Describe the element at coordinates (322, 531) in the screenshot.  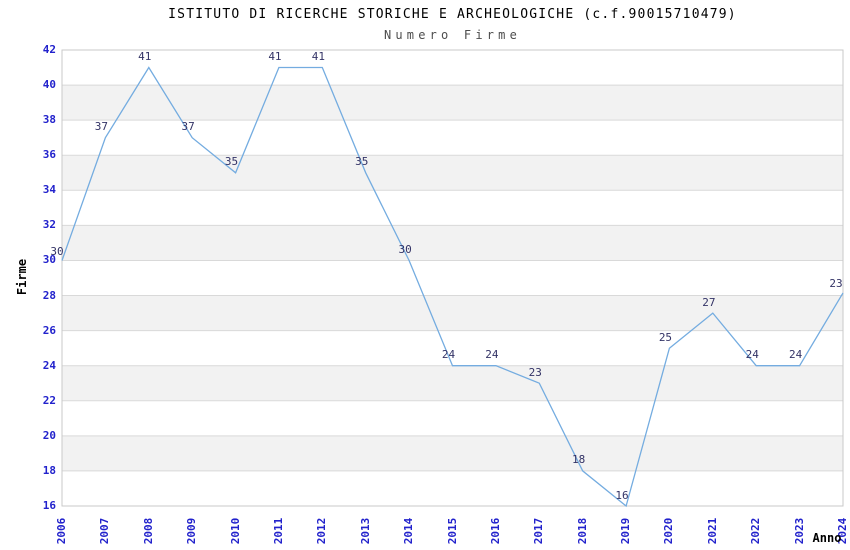
I see `x-tick-label: 2012` at that location.